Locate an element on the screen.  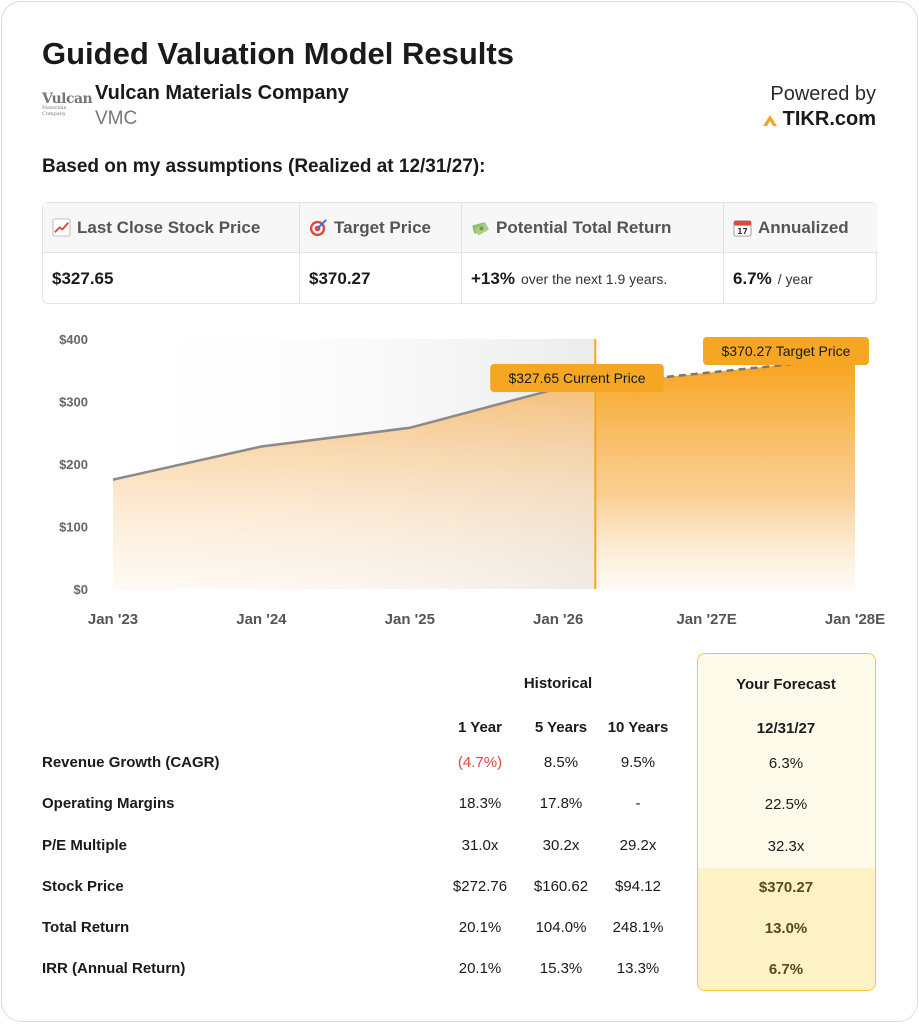
total-return-sub: over the next 1.9 years. is located at coordinates (594, 278).